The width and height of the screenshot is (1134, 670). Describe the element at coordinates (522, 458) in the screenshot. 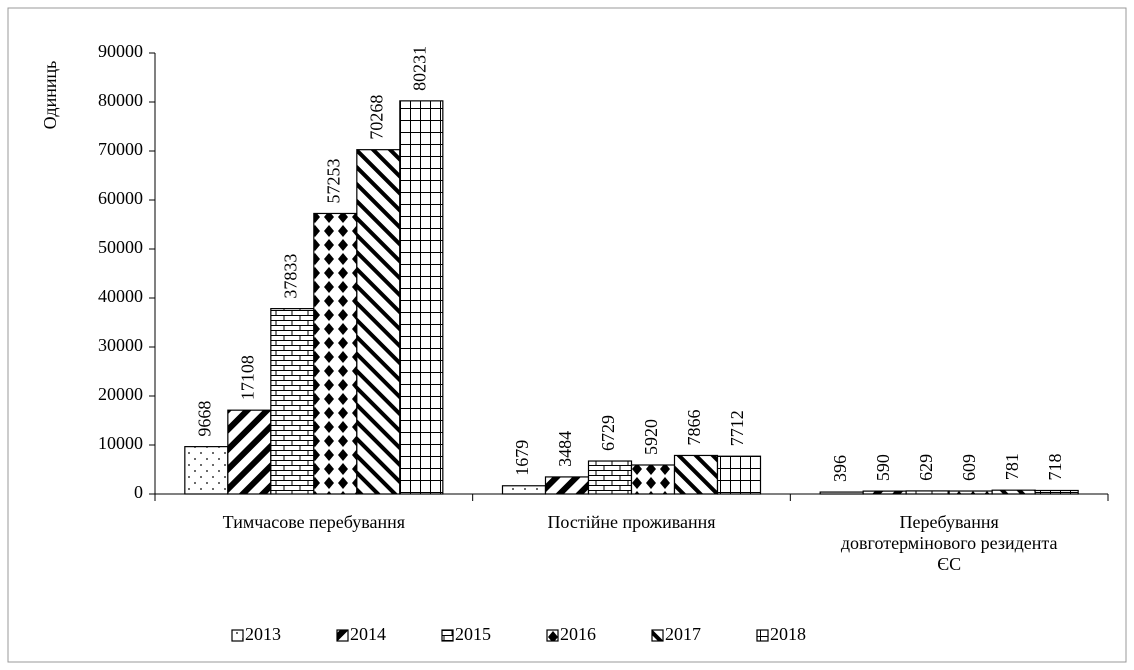

I see `data-label: 1679` at that location.